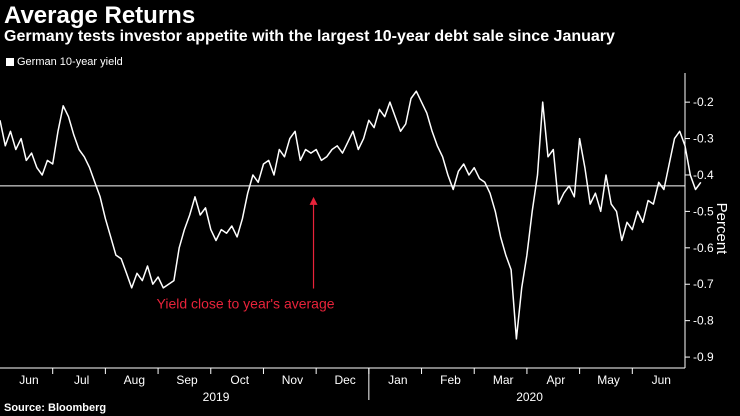 The height and width of the screenshot is (416, 740). I want to click on x-tick-label: May, so click(608, 380).